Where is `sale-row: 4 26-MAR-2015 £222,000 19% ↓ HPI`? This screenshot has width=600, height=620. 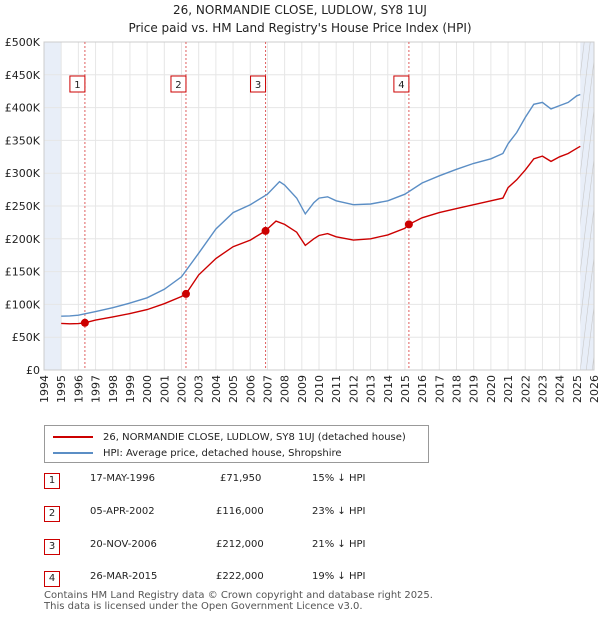 sale-row: 4 26-MAR-2015 £222,000 19% ↓ HPI is located at coordinates (300, 578).